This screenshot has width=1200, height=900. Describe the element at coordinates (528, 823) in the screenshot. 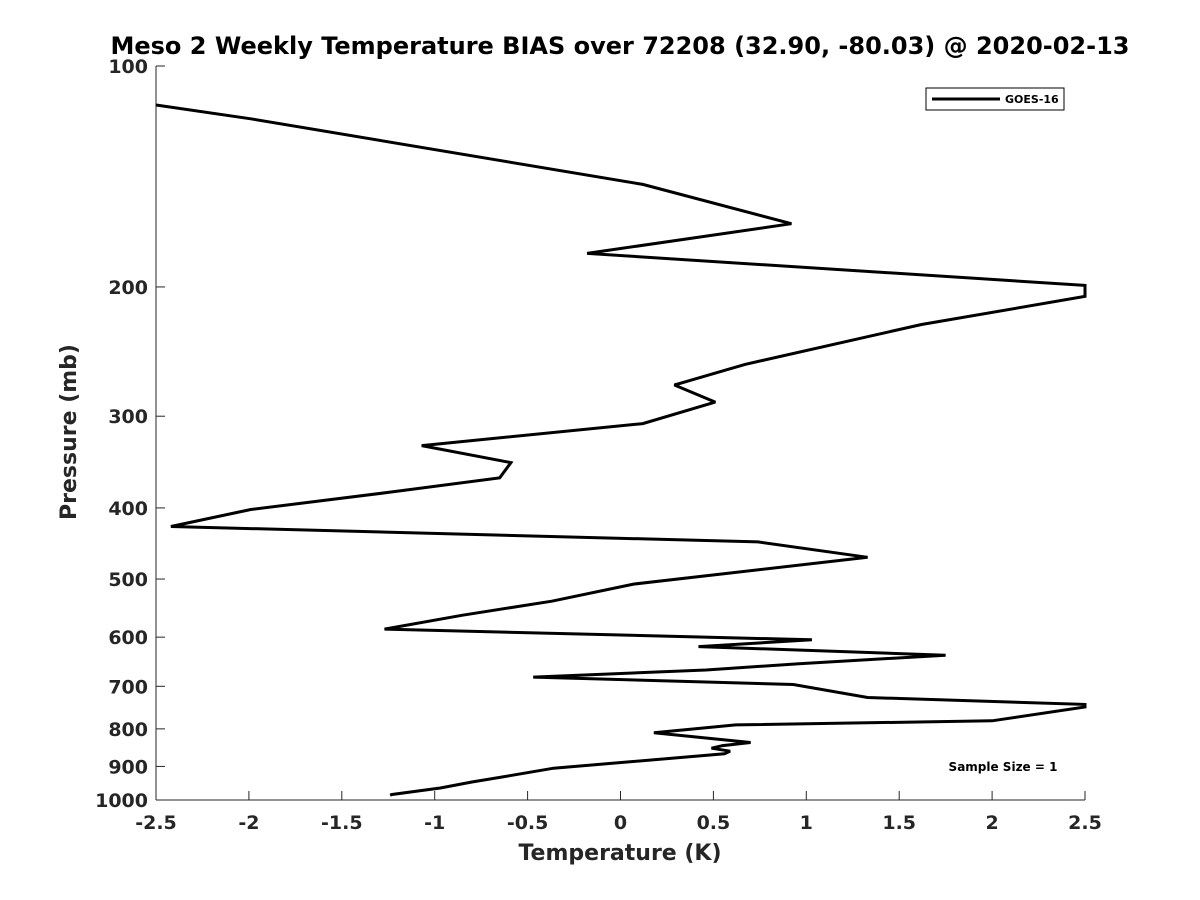

I see `x-tick-label: -0.5` at that location.